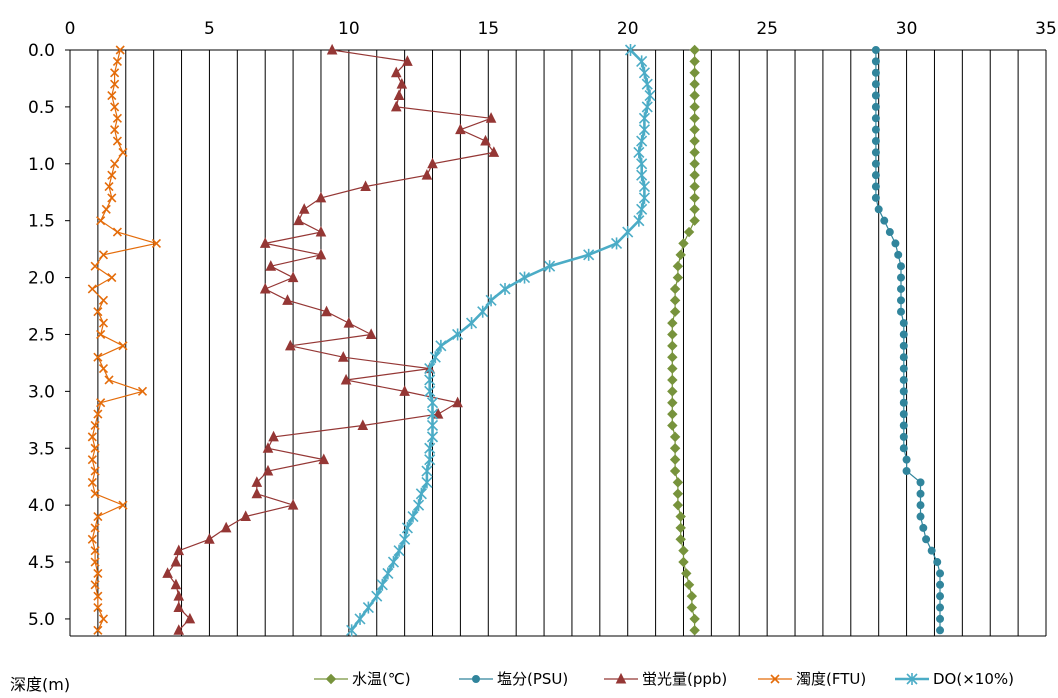 The width and height of the screenshot is (1058, 698). I want to click on y-tick-label: 0.0, so click(41, 51).